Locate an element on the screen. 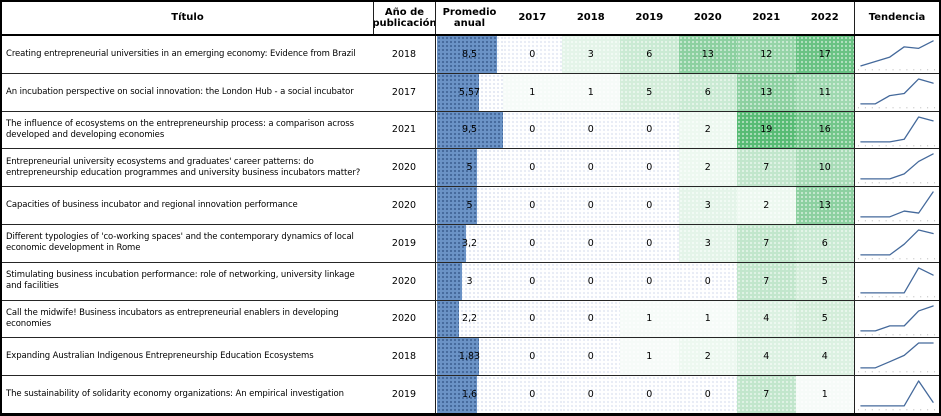 This screenshot has height=416, width=941. citations-2022-cell: 1 is located at coordinates (824, 394).